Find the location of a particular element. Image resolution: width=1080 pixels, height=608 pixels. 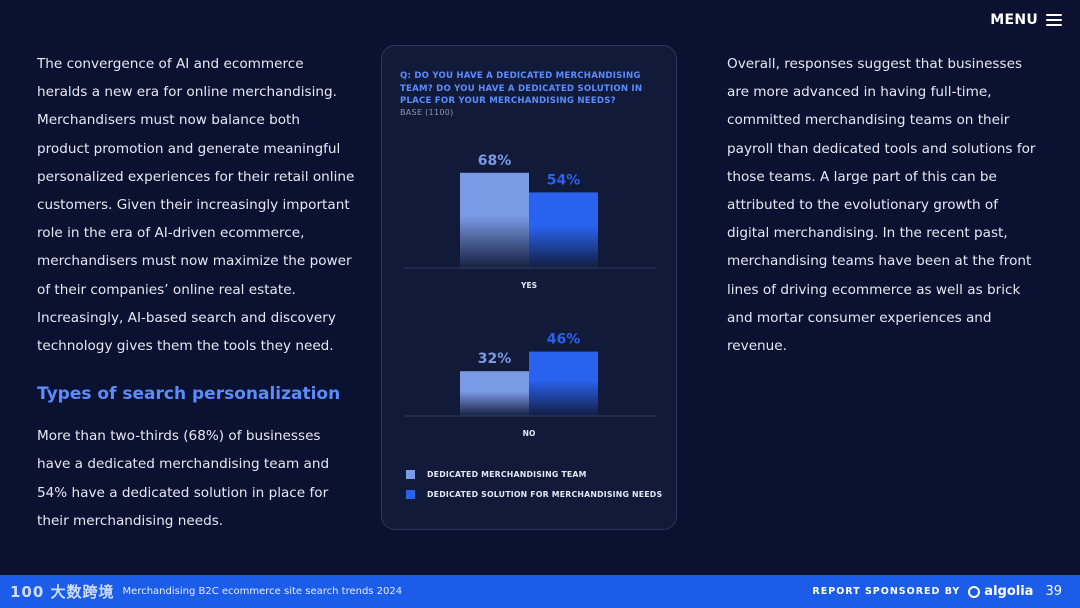

algolia-logo: algolia is located at coordinates (1000, 591).